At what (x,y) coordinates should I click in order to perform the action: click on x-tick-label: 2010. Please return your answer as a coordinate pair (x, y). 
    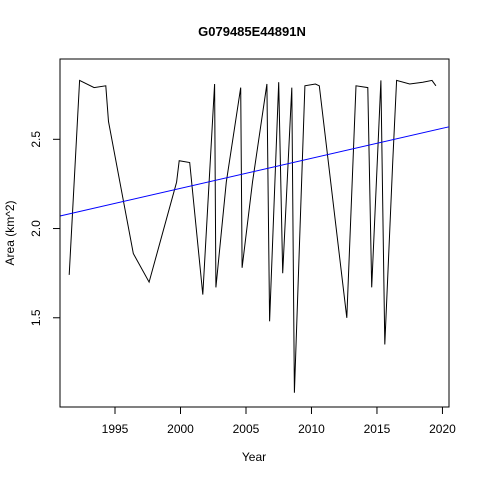
    Looking at the image, I should click on (311, 429).